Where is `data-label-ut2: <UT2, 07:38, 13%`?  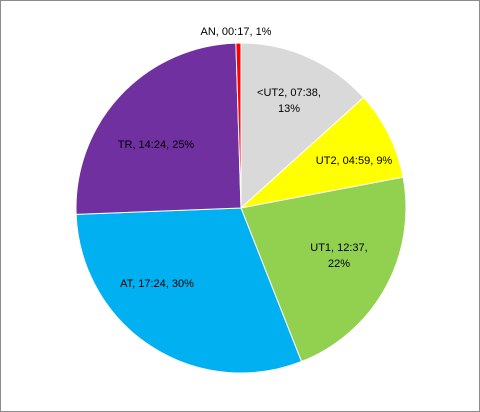 data-label-ut2: <UT2, 07:38, 13% is located at coordinates (289, 101).